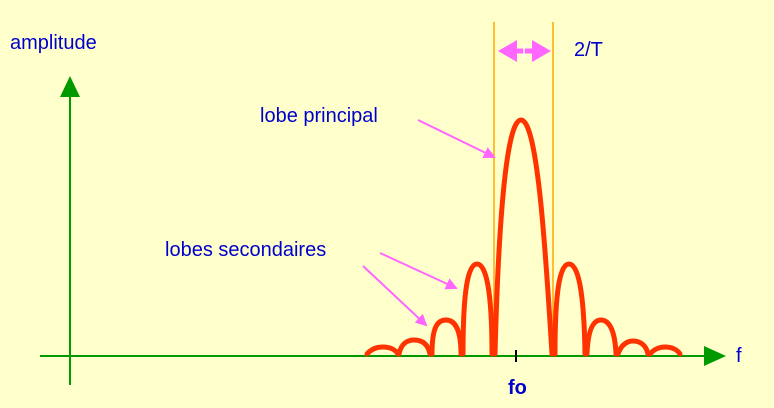 The height and width of the screenshot is (408, 774). I want to click on main-lobe, so click(523, 237).